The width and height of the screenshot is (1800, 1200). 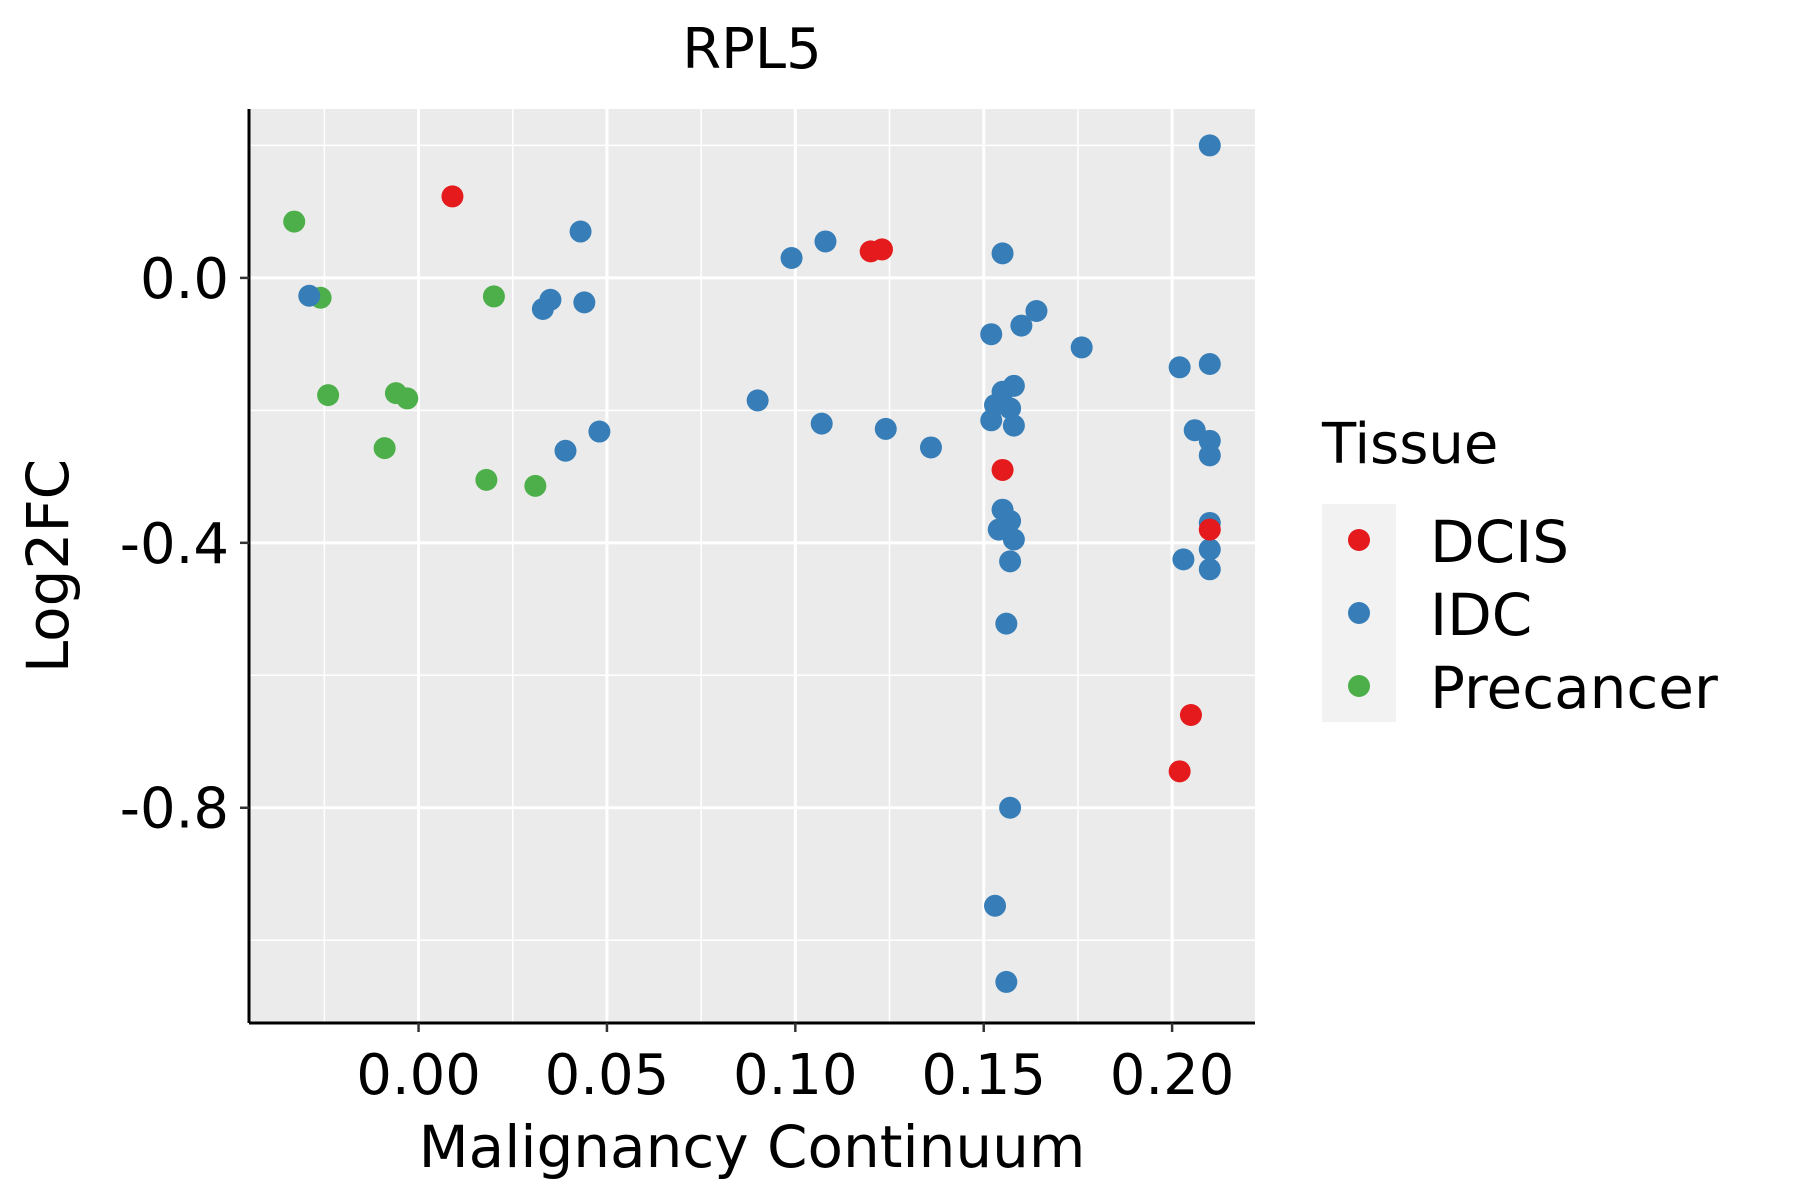 I want to click on y-axis-ticks: 0.0 -0.4 -0.8, so click(x=184, y=544).